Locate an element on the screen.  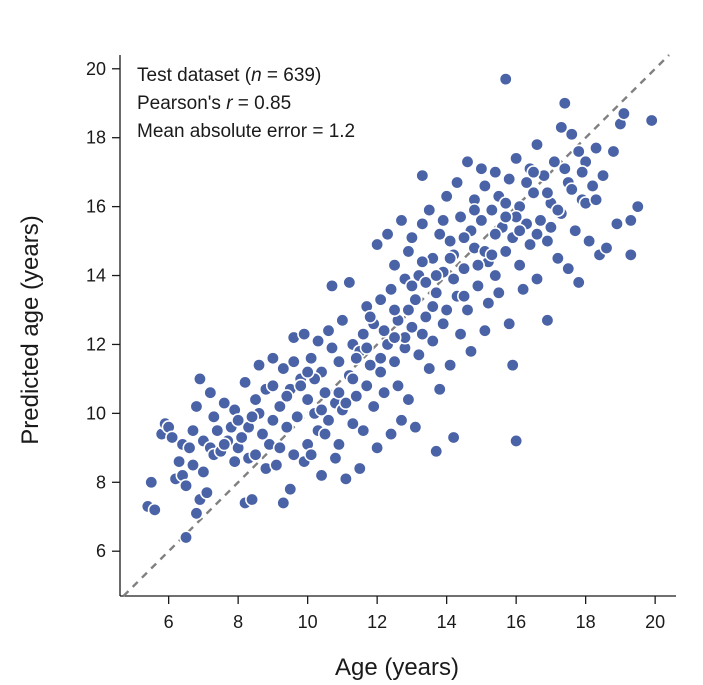
x-tick-label: 16 is located at coordinates (516, 622).